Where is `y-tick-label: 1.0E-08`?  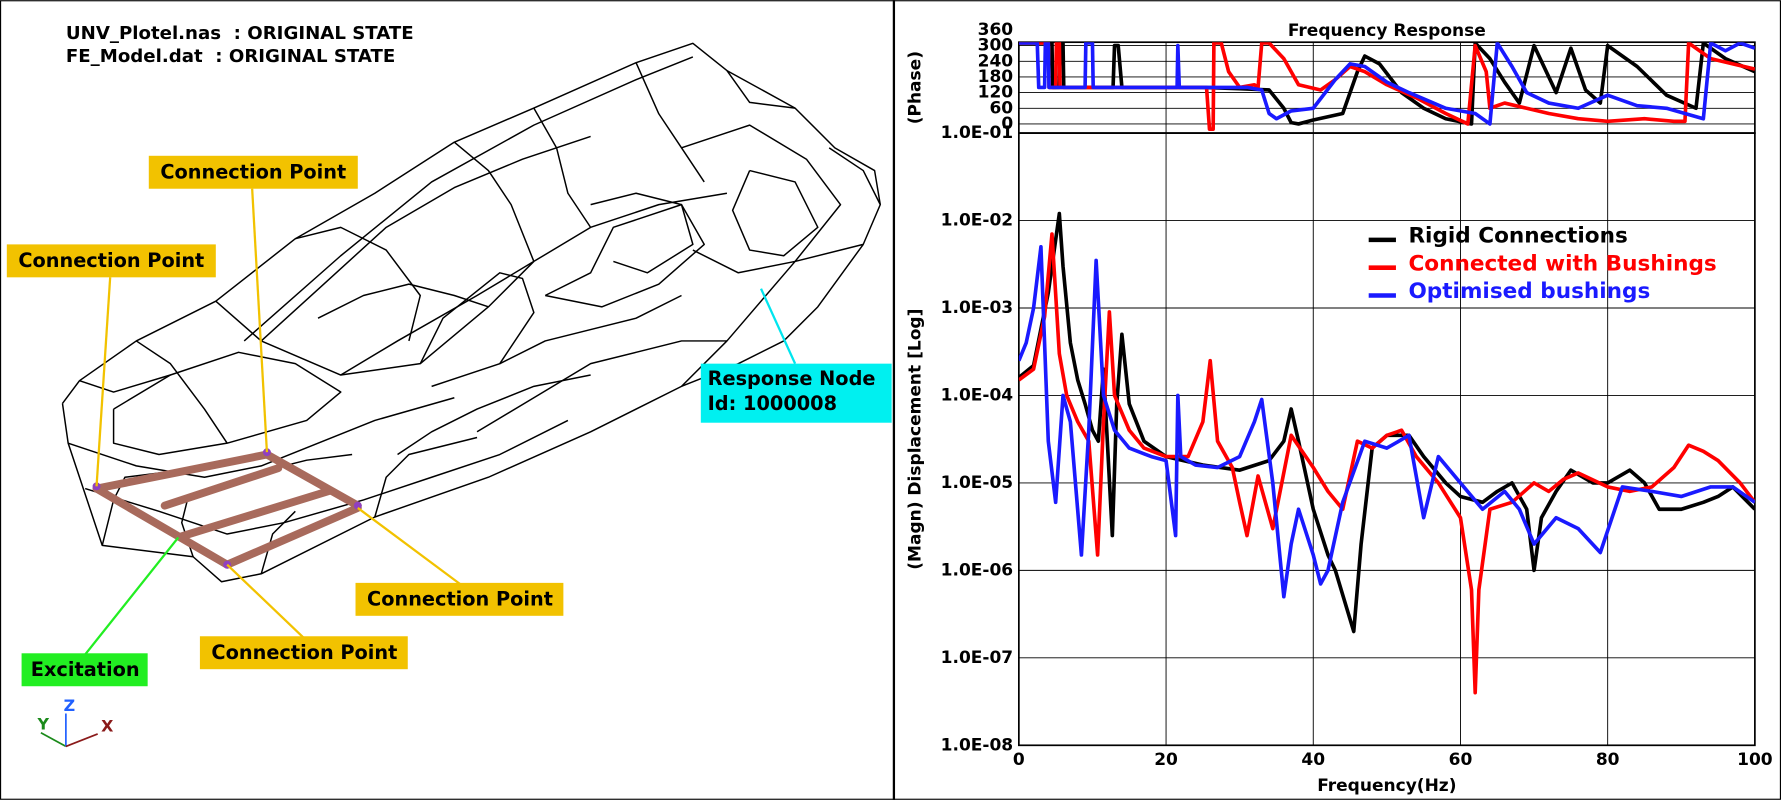
y-tick-label: 1.0E-08 is located at coordinates (977, 745).